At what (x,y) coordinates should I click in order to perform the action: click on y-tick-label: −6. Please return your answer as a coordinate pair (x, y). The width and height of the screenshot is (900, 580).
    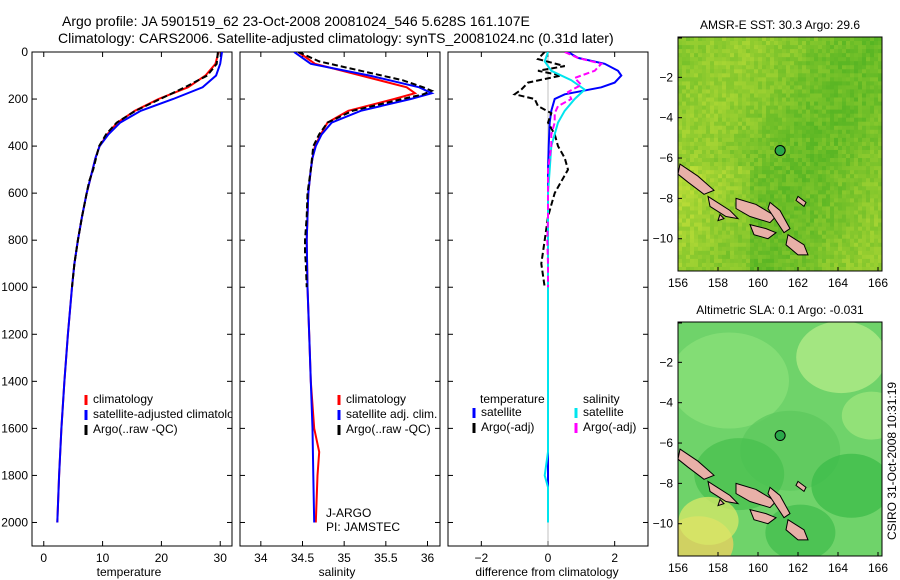
    Looking at the image, I should click on (666, 158).